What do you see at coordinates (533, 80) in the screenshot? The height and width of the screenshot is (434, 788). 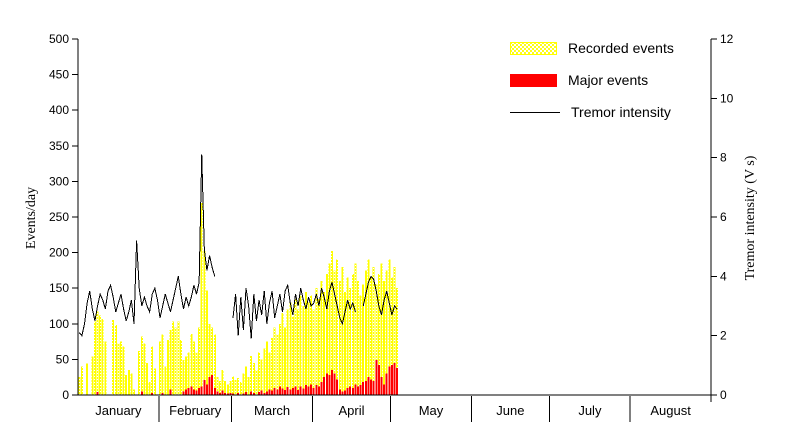 I see `major-events-swatch-icon` at bounding box center [533, 80].